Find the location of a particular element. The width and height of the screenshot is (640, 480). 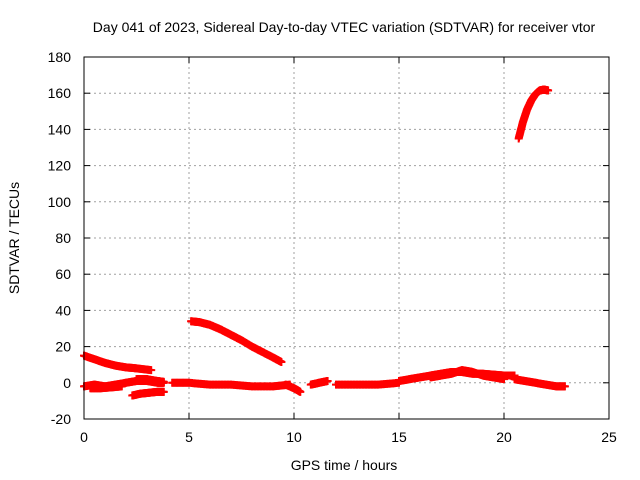

y-axis-tick-labels: -20 0 20 40 60 80 100 120 140 160 180 is located at coordinates (60, 238).